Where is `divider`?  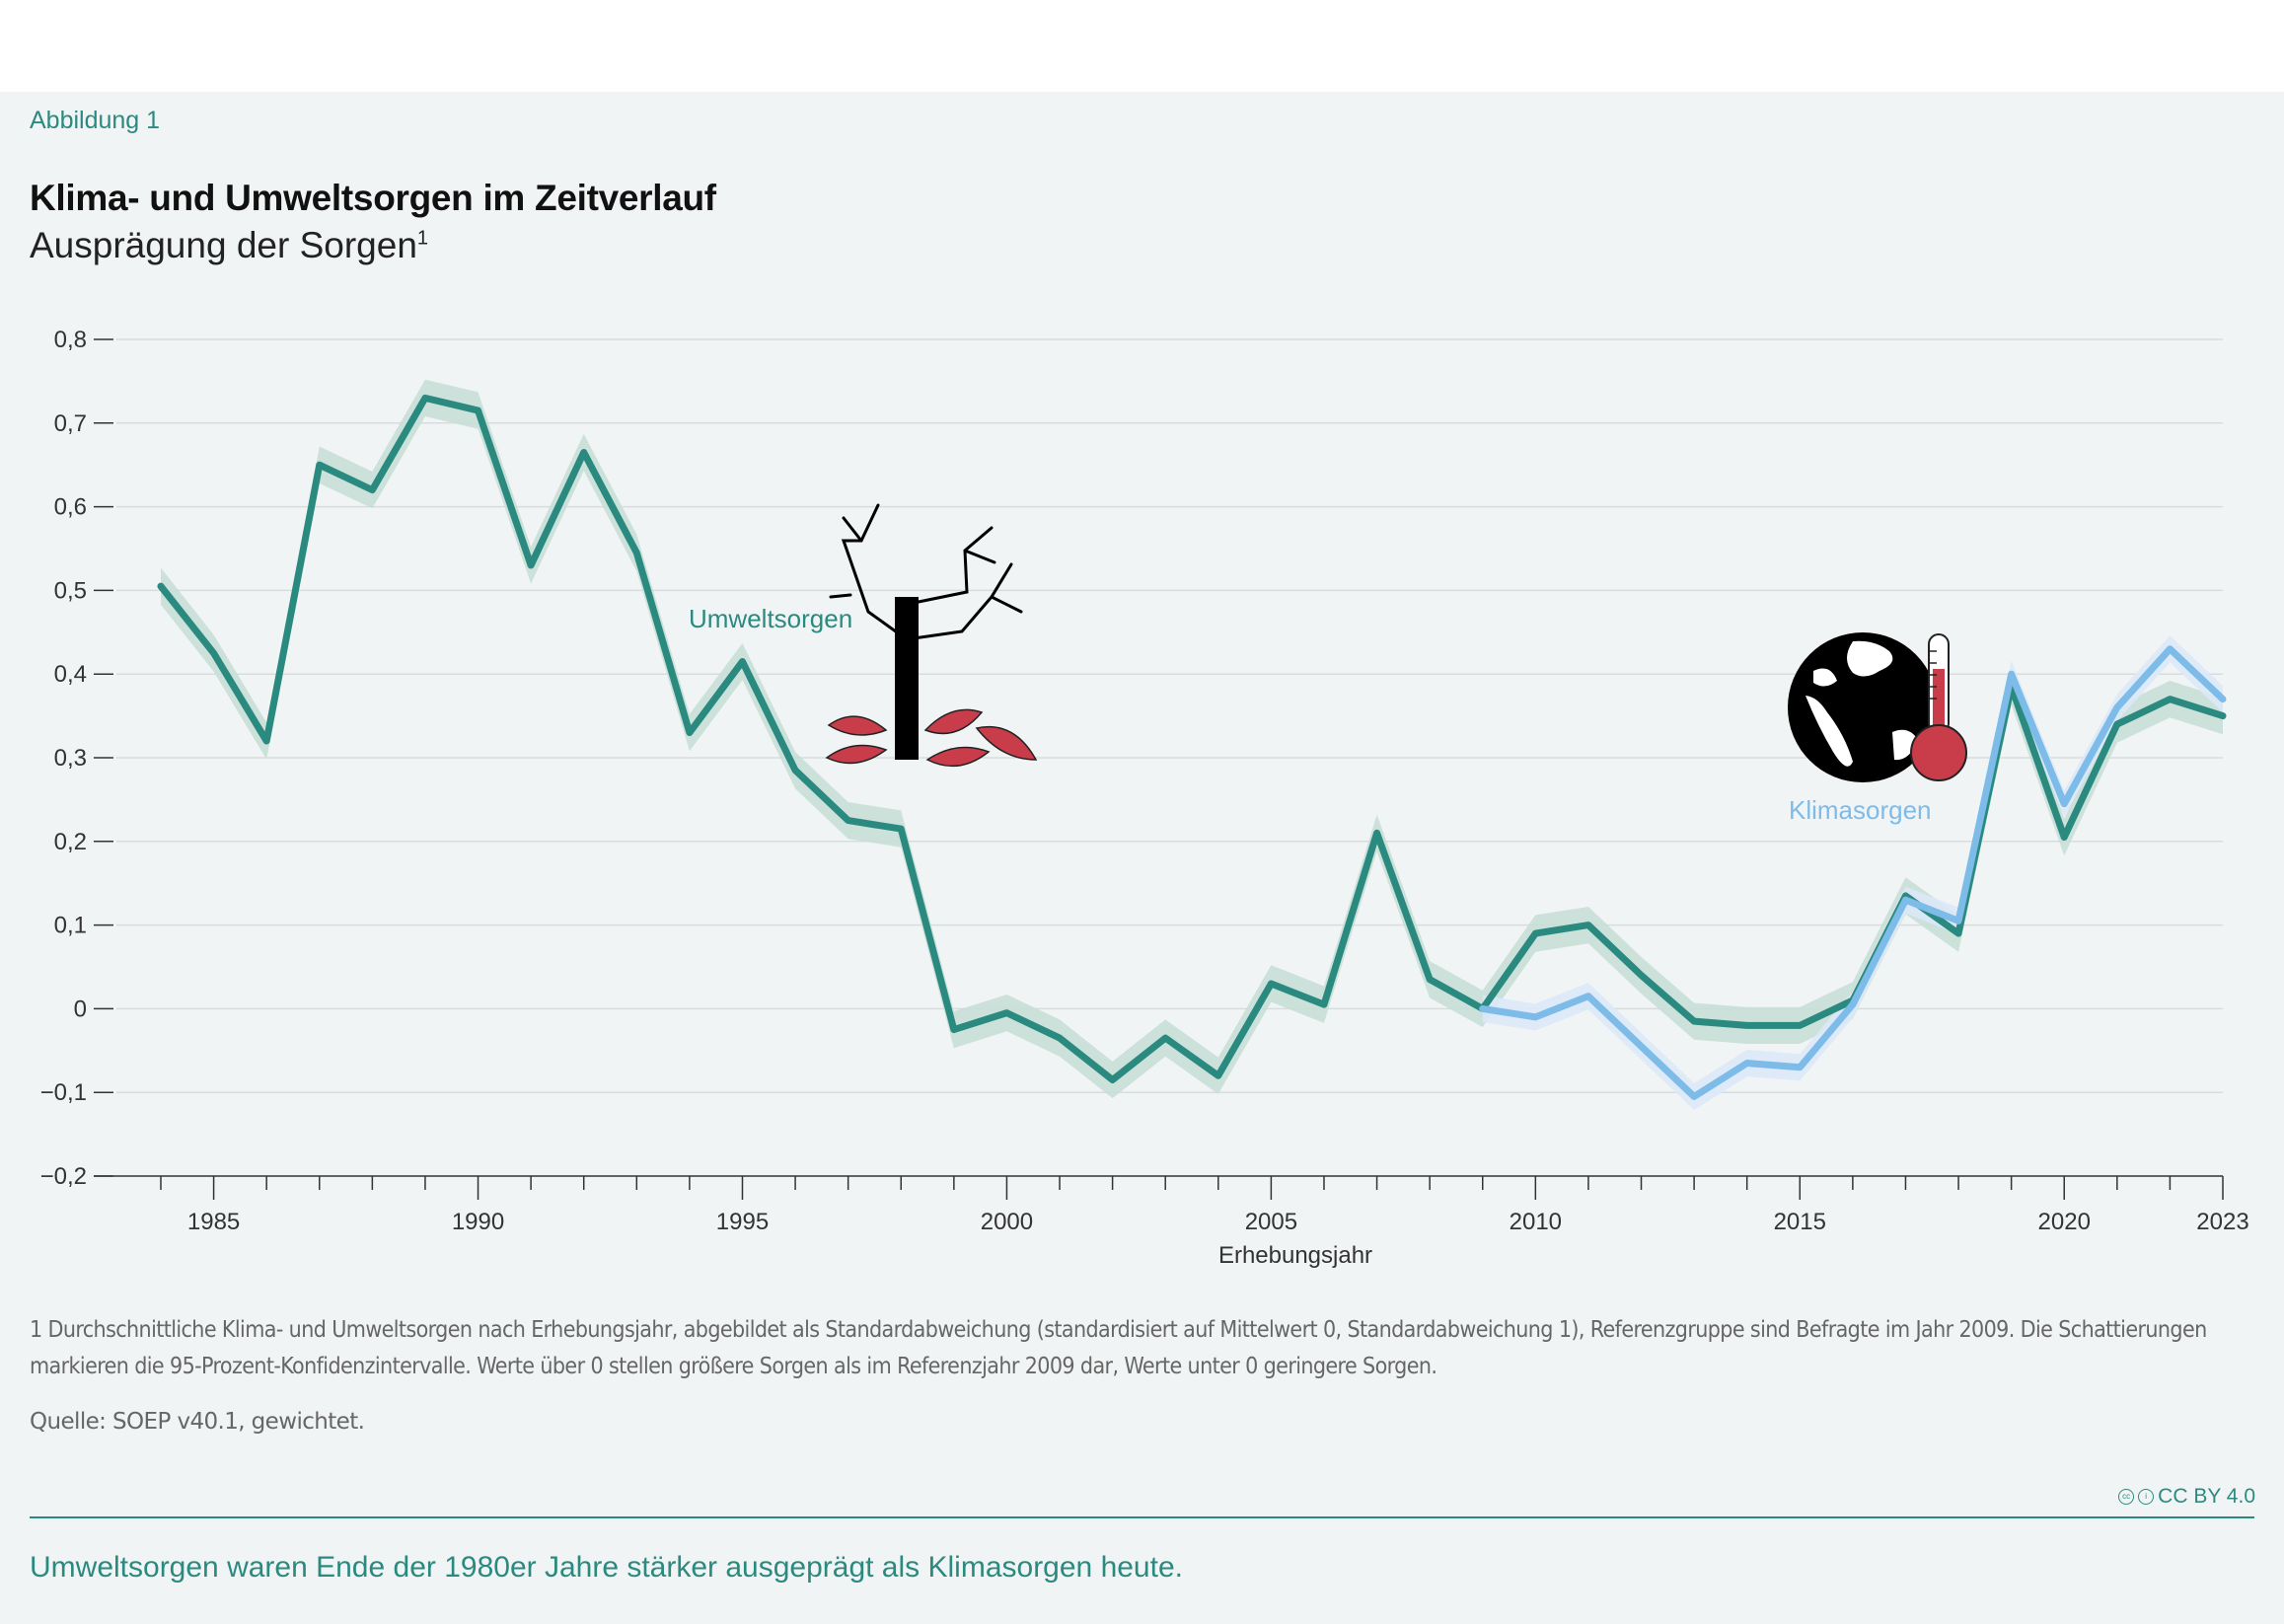 divider is located at coordinates (1142, 1517).